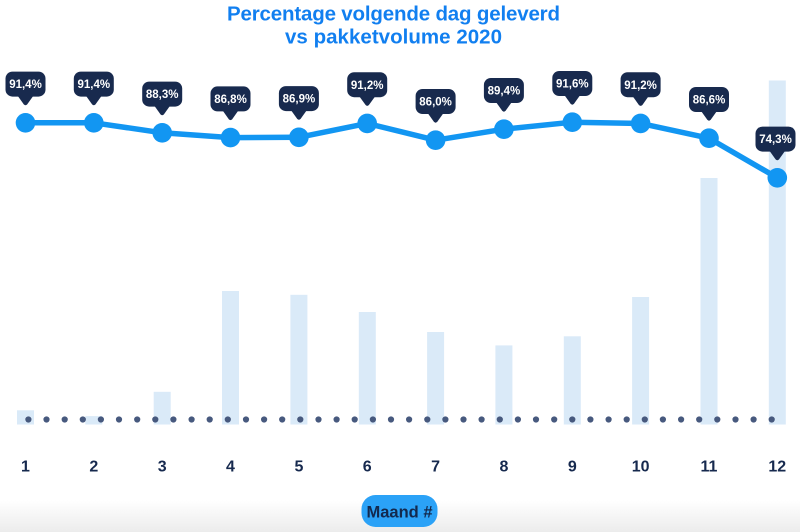  Describe the element at coordinates (230, 467) in the screenshot. I see `svg-text: 4` at that location.